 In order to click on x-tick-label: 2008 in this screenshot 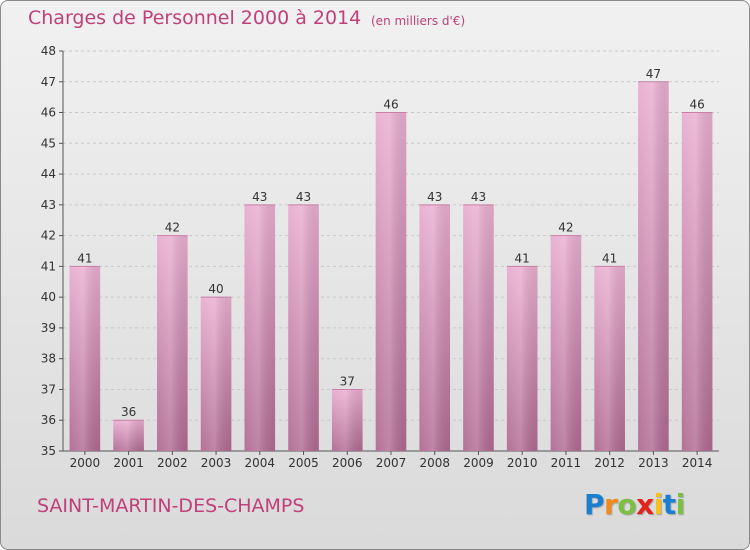, I will do `click(434, 463)`.